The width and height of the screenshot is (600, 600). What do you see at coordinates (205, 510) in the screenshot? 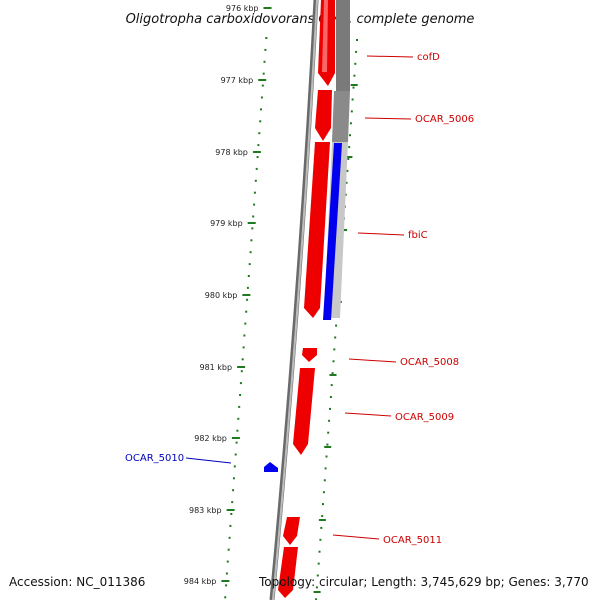
I see `tick-label: 983 kbp` at bounding box center [205, 510].